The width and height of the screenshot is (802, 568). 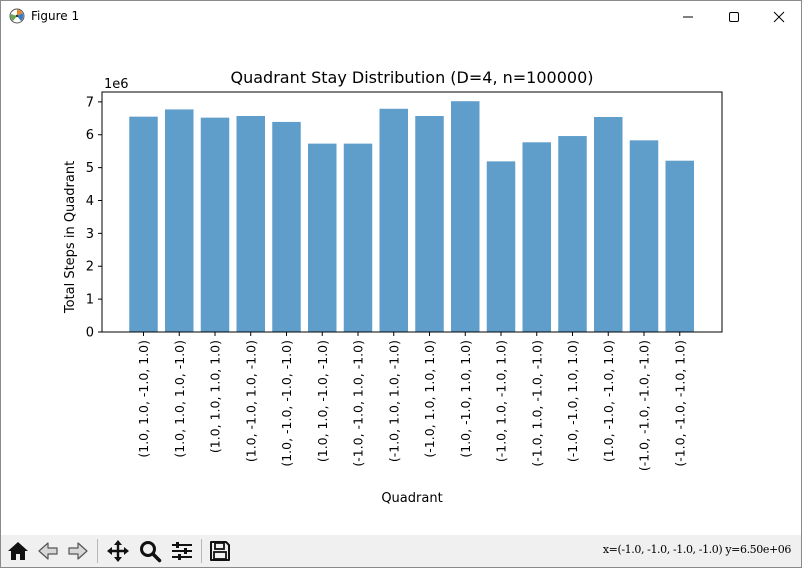 I want to click on save-button, so click(x=220, y=551).